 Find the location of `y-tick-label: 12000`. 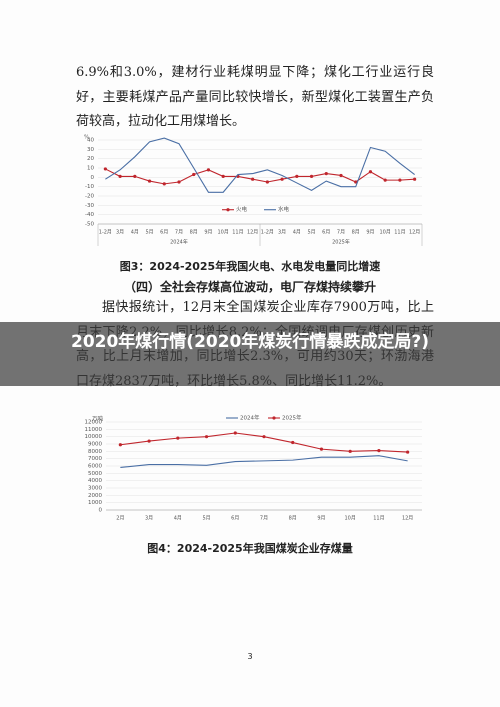

y-tick-label: 12000 is located at coordinates (94, 423).